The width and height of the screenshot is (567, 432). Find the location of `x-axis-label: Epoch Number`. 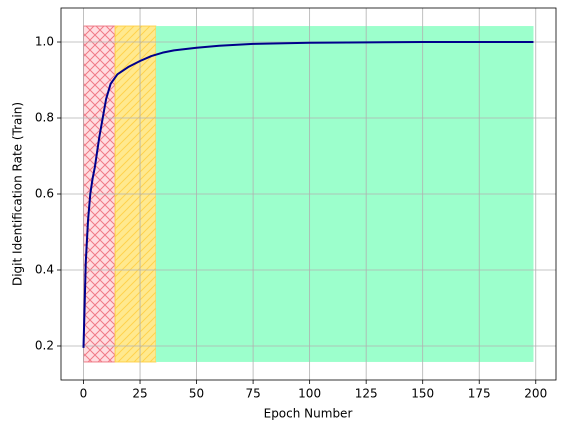

x-axis-label: Epoch Number is located at coordinates (308, 414).